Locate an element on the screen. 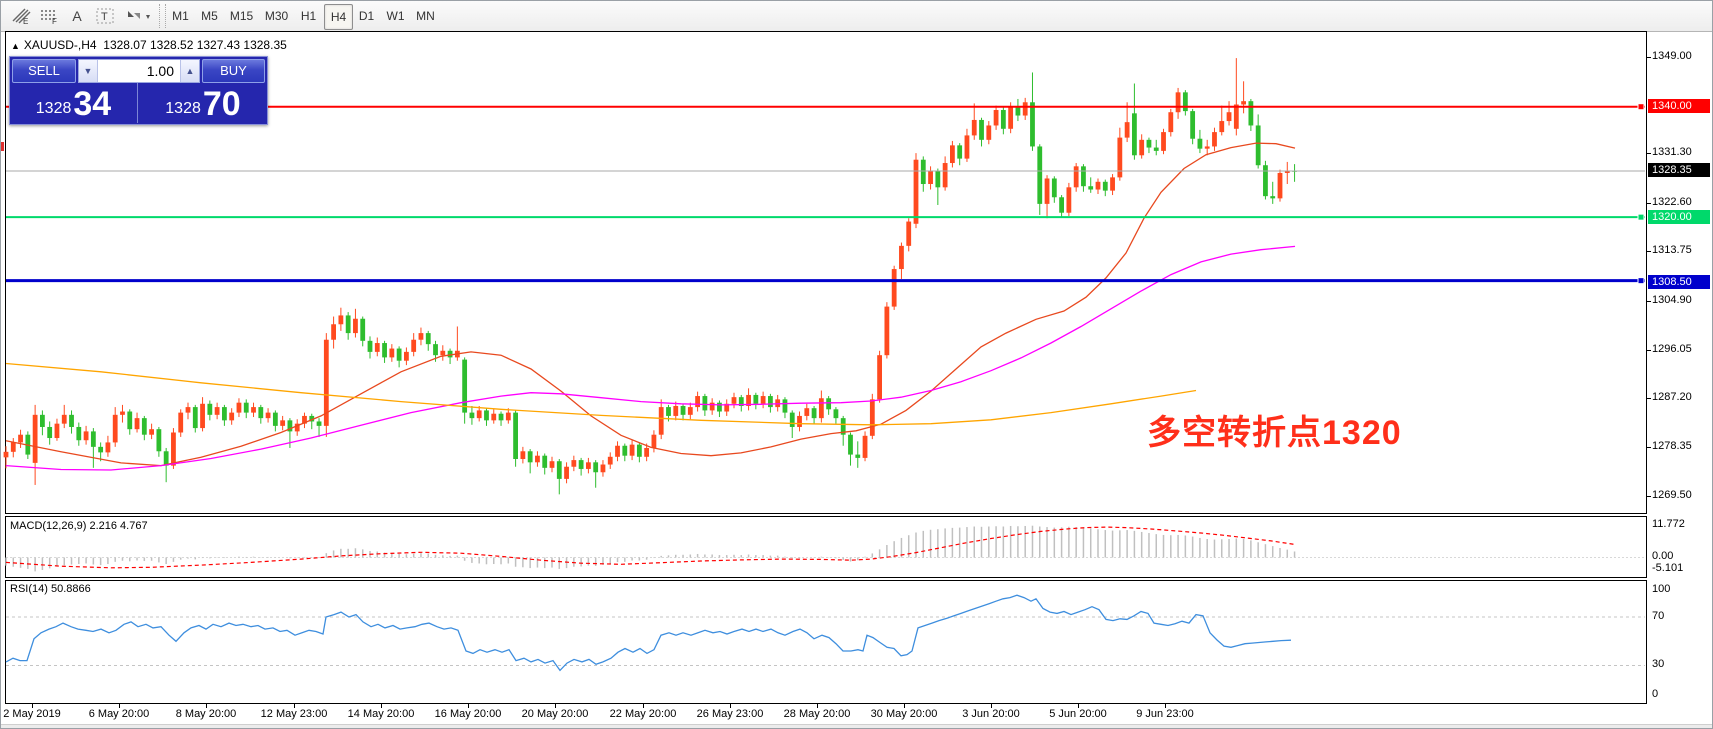  objects-arrows-icon is located at coordinates (139, 16).